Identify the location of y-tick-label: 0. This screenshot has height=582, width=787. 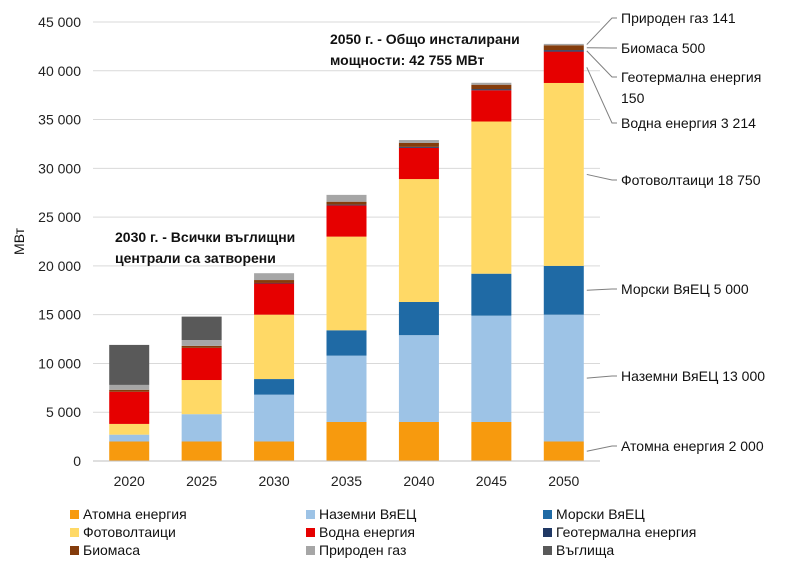
(77, 461).